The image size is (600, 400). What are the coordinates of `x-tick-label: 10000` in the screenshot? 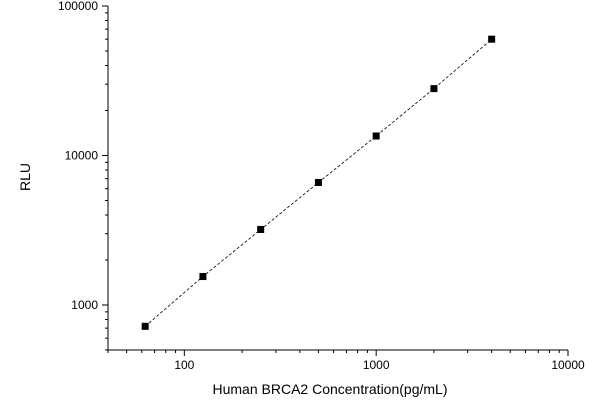 It's located at (568, 365).